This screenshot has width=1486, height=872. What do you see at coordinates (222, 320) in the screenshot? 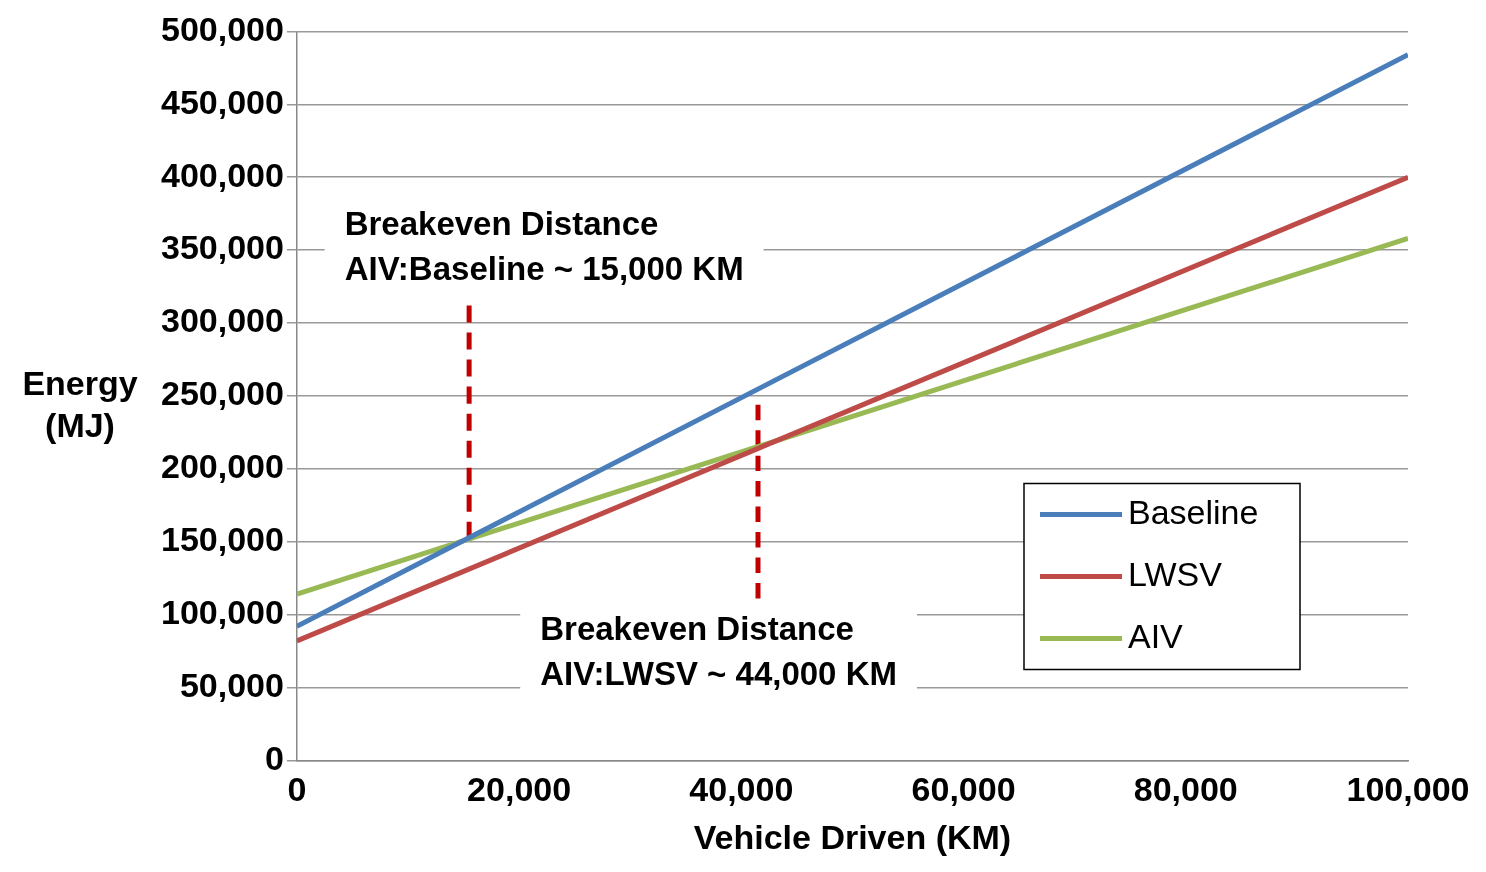
I see `y-tick-label: 300,000` at bounding box center [222, 320].